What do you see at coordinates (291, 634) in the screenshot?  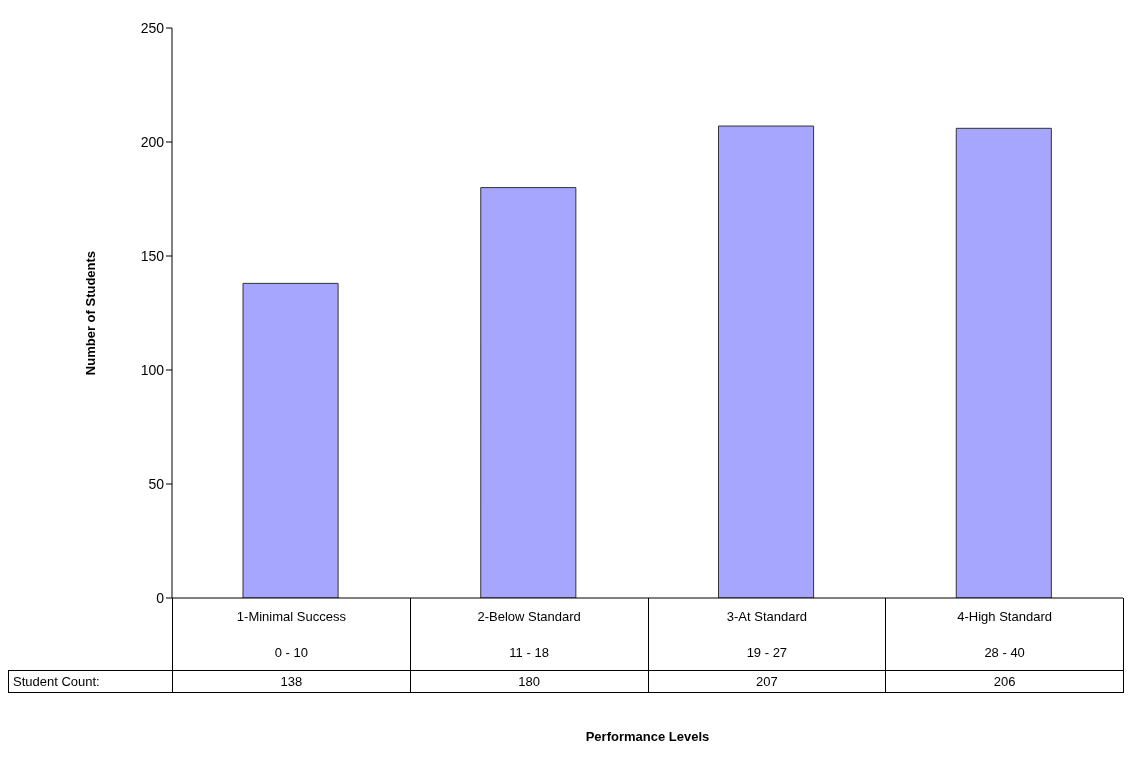 I see `category-label: 1-Minimal Success 0 - 10` at bounding box center [291, 634].